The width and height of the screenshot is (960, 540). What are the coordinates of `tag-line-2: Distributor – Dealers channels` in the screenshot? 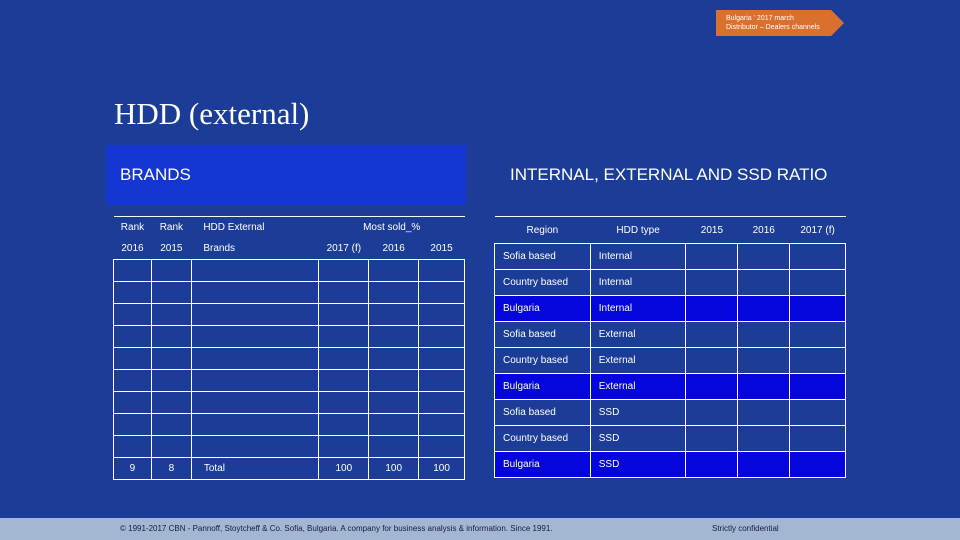 It's located at (773, 27).